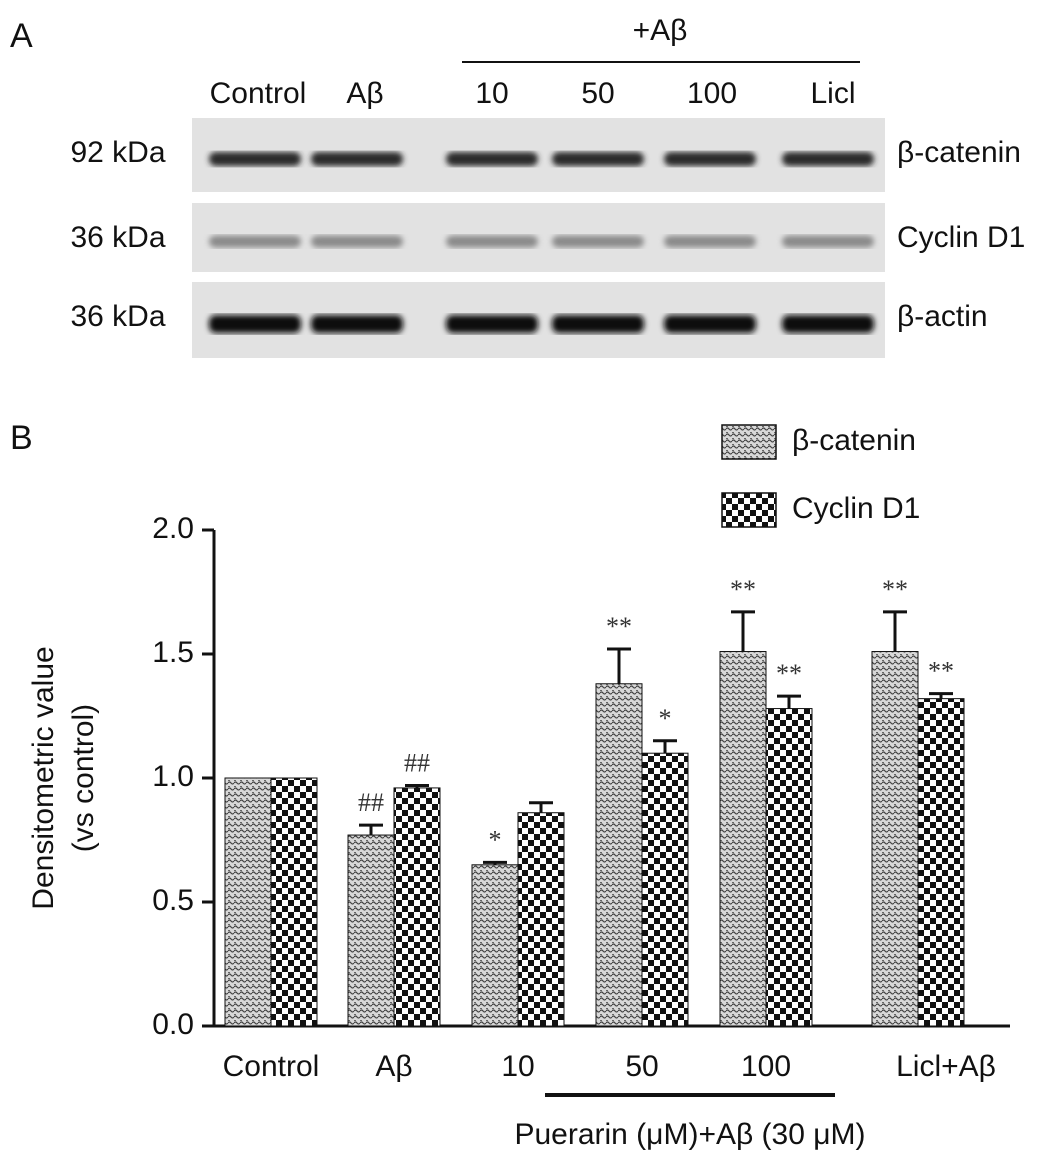 This screenshot has width=1063, height=1166. Describe the element at coordinates (959, 152) in the screenshot. I see `protein-label: β-catenin` at that location.